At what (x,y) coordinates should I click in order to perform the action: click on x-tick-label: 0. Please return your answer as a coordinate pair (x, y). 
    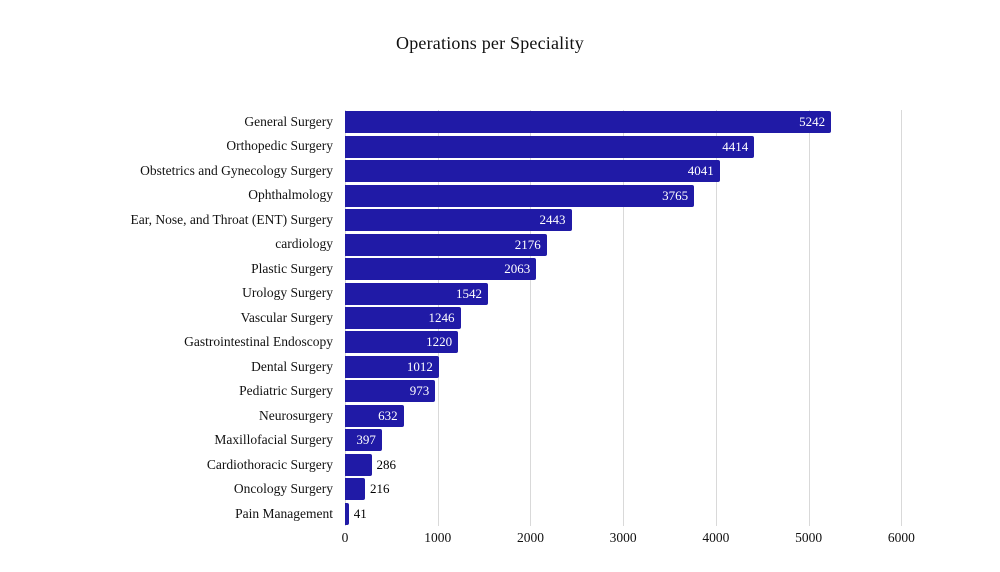
    Looking at the image, I should click on (345, 537).